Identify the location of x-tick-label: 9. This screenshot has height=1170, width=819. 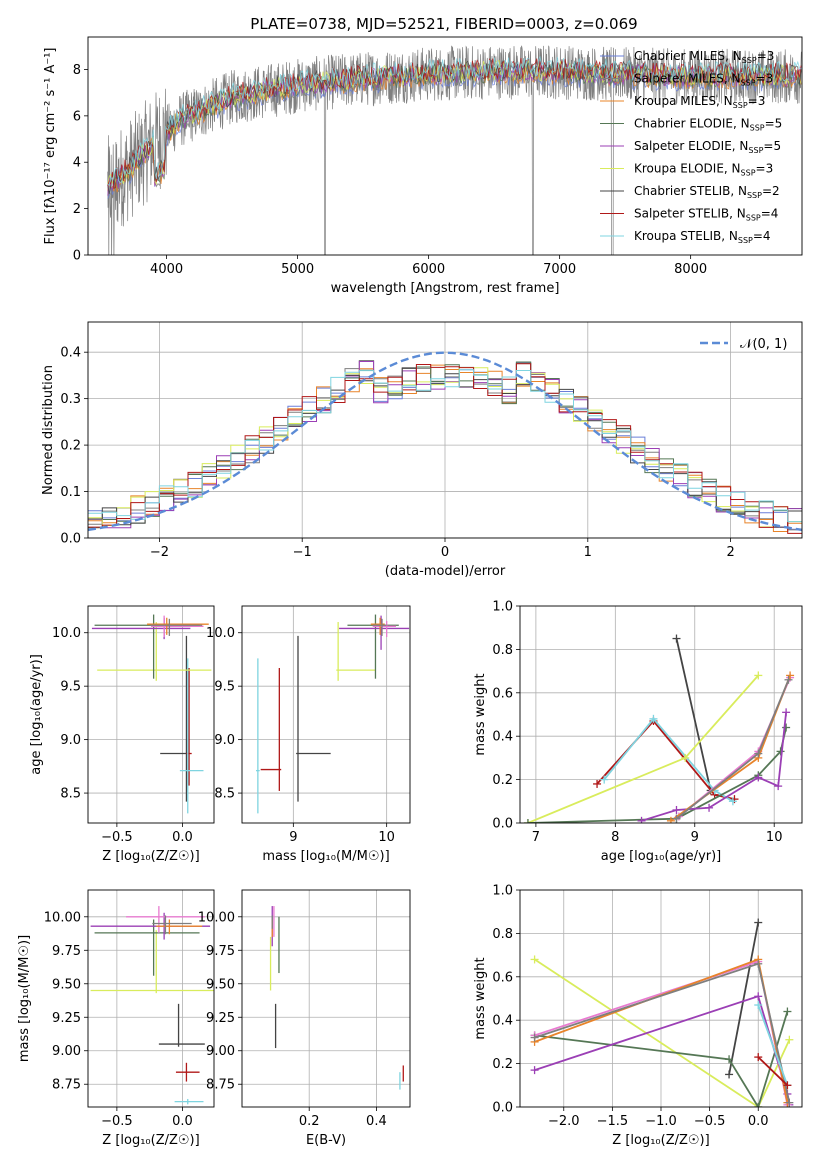
(293, 837).